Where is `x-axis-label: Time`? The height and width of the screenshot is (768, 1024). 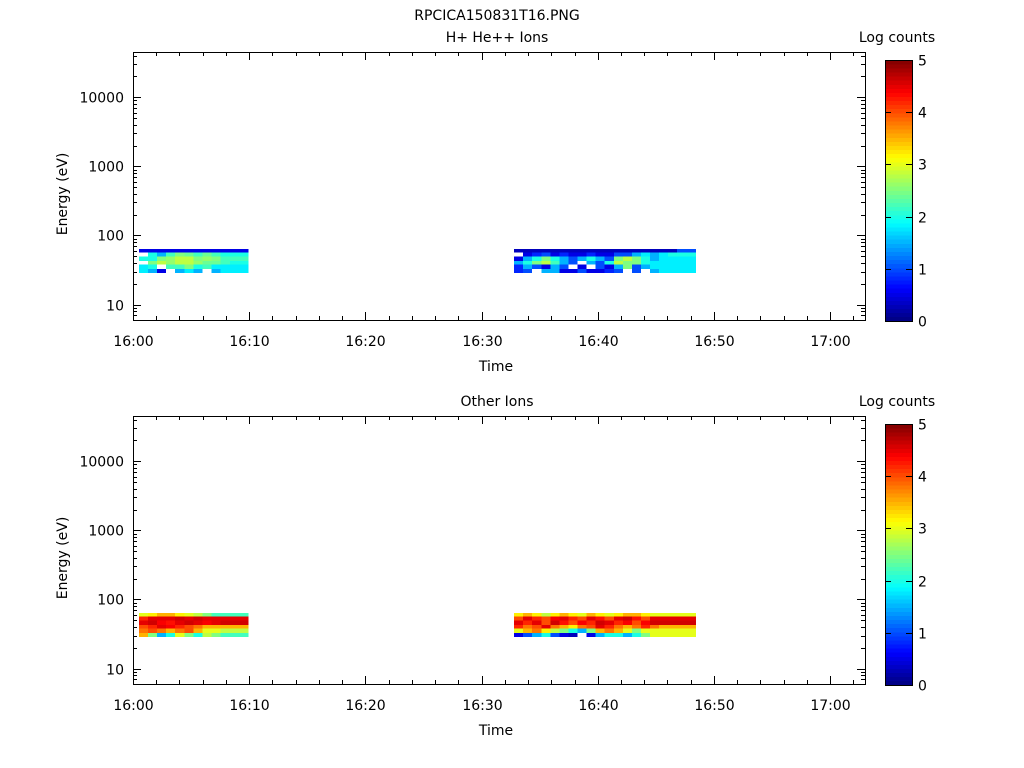 x-axis-label: Time is located at coordinates (495, 731).